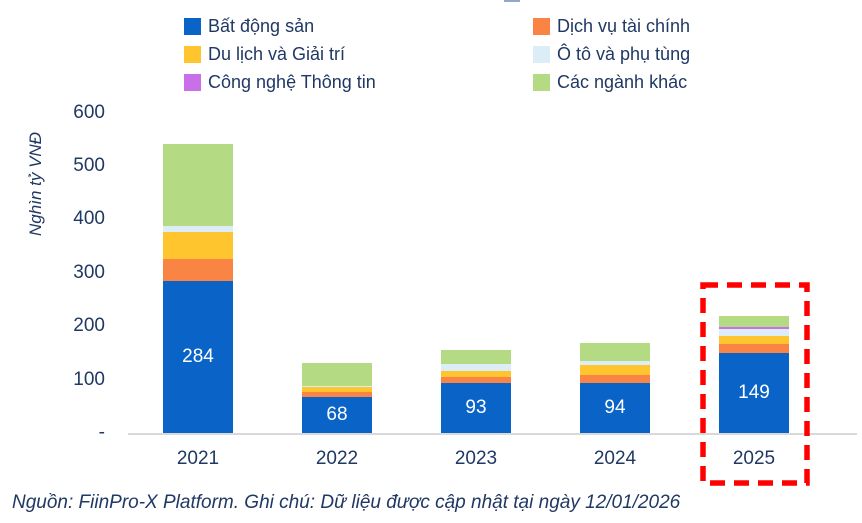 Image resolution: width=862 pixels, height=523 pixels. I want to click on x-tick-label-2021: 2021, so click(198, 458).